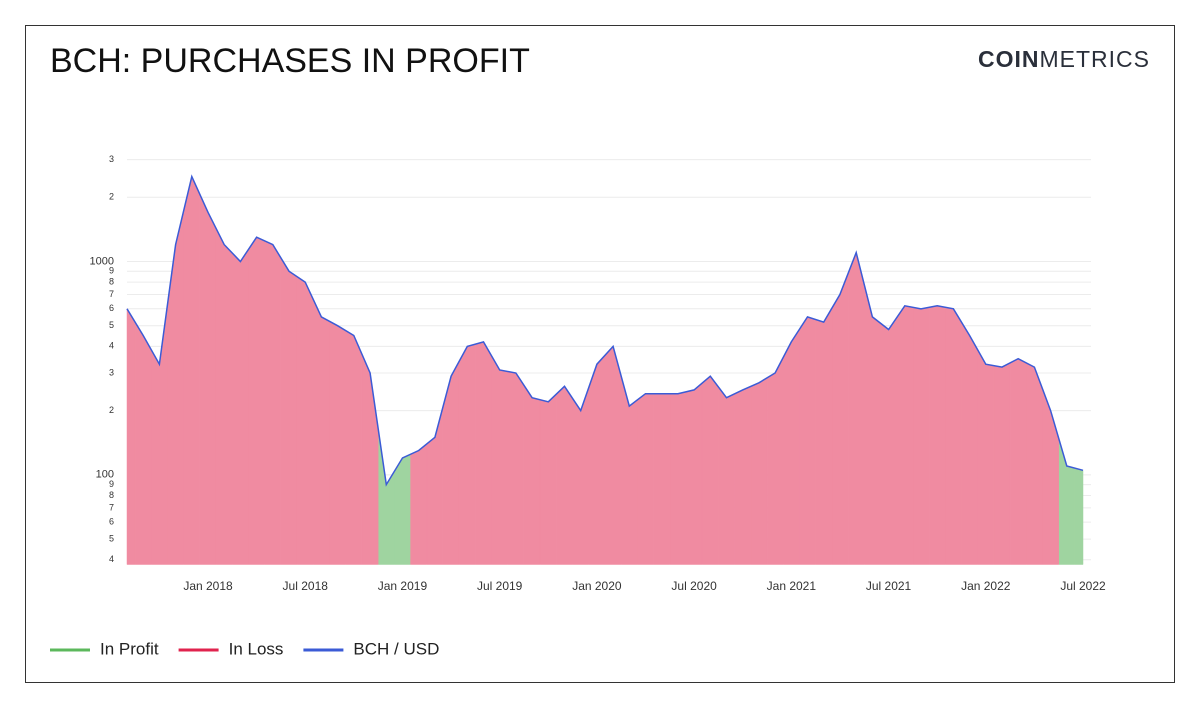  What do you see at coordinates (256, 648) in the screenshot?
I see `legend-label: In Loss` at bounding box center [256, 648].